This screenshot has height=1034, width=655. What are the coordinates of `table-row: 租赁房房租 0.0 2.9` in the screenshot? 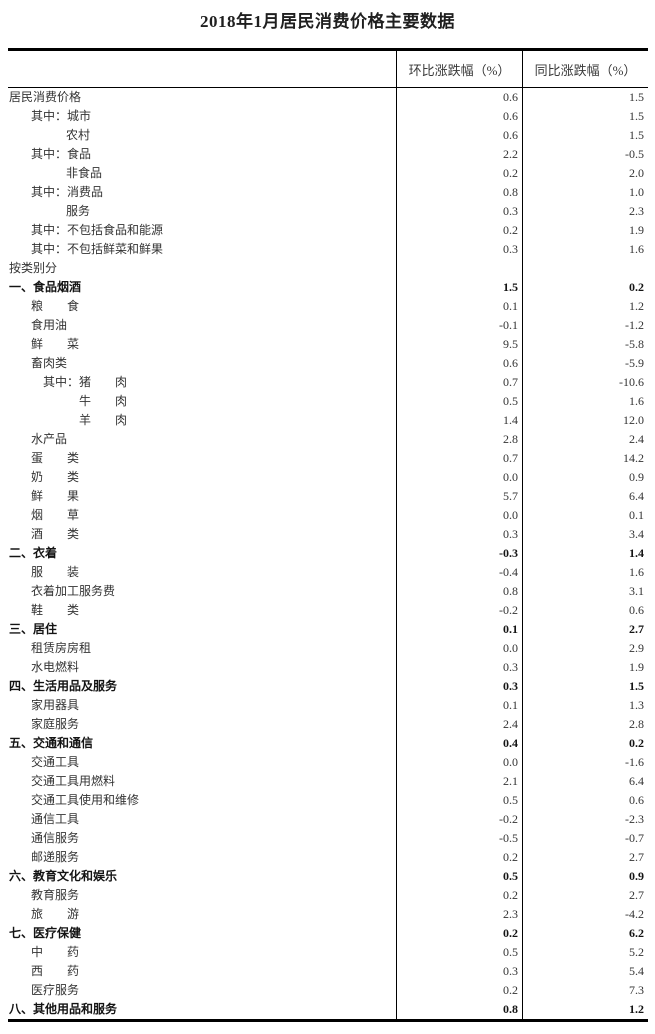 It's located at (328, 648).